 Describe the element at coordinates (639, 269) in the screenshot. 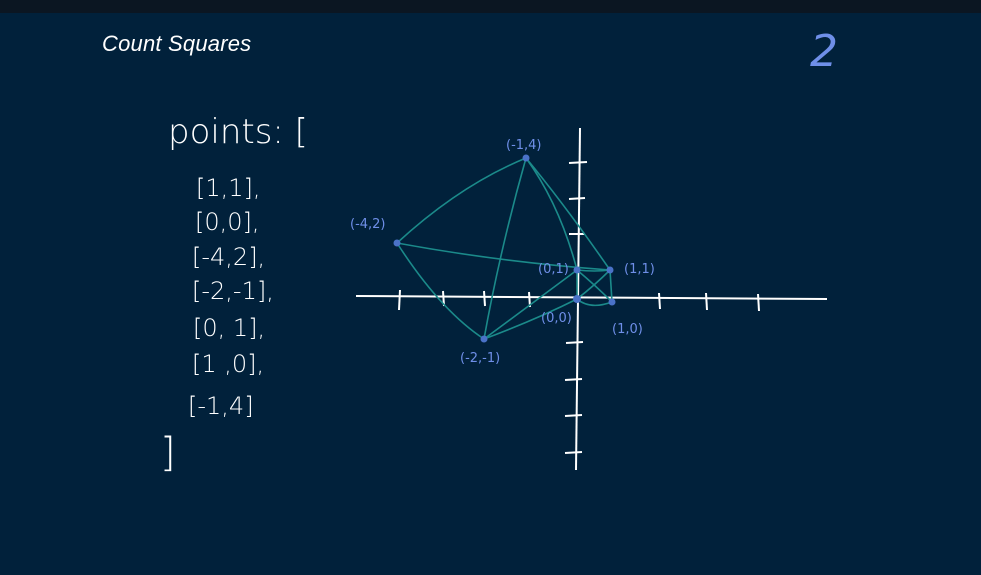

I see `label-1-1: (1,1)` at that location.